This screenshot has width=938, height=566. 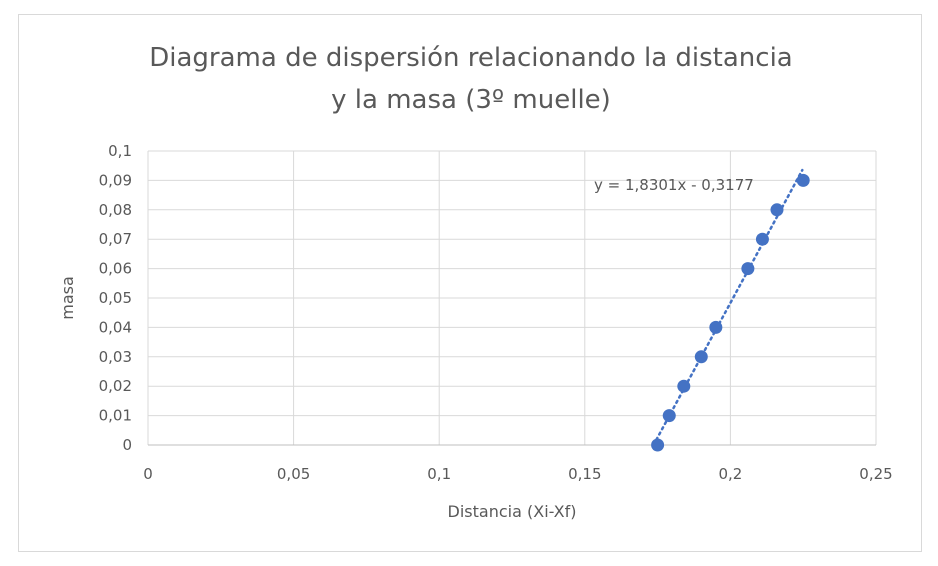 I want to click on y-tick-label: 0,04, so click(x=115, y=327).